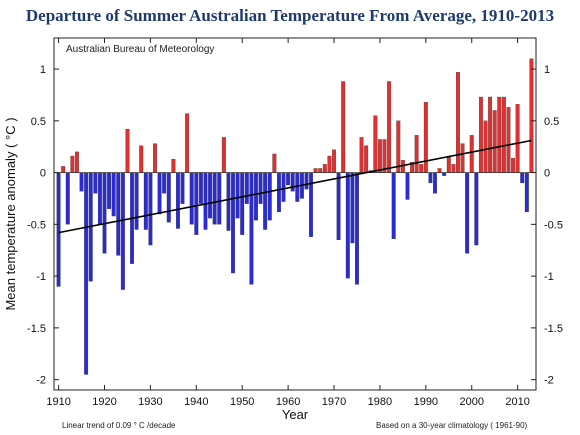 The image size is (580, 435). Describe the element at coordinates (269, 196) in the screenshot. I see `bar-1956` at that location.